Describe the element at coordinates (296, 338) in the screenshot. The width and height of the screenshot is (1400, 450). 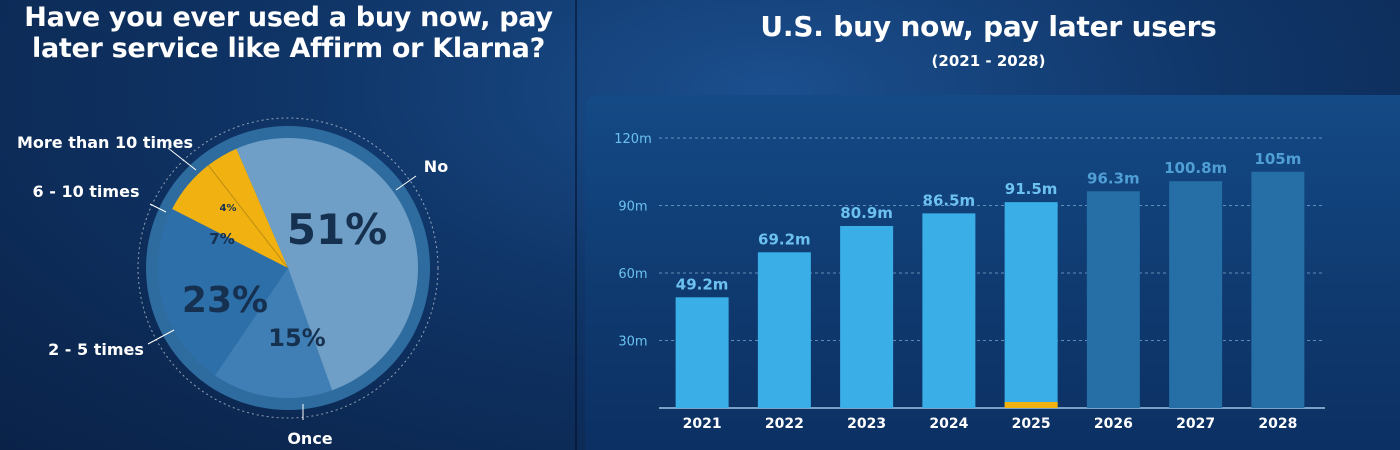
I see `pie-pct-label-once: 15%` at that location.